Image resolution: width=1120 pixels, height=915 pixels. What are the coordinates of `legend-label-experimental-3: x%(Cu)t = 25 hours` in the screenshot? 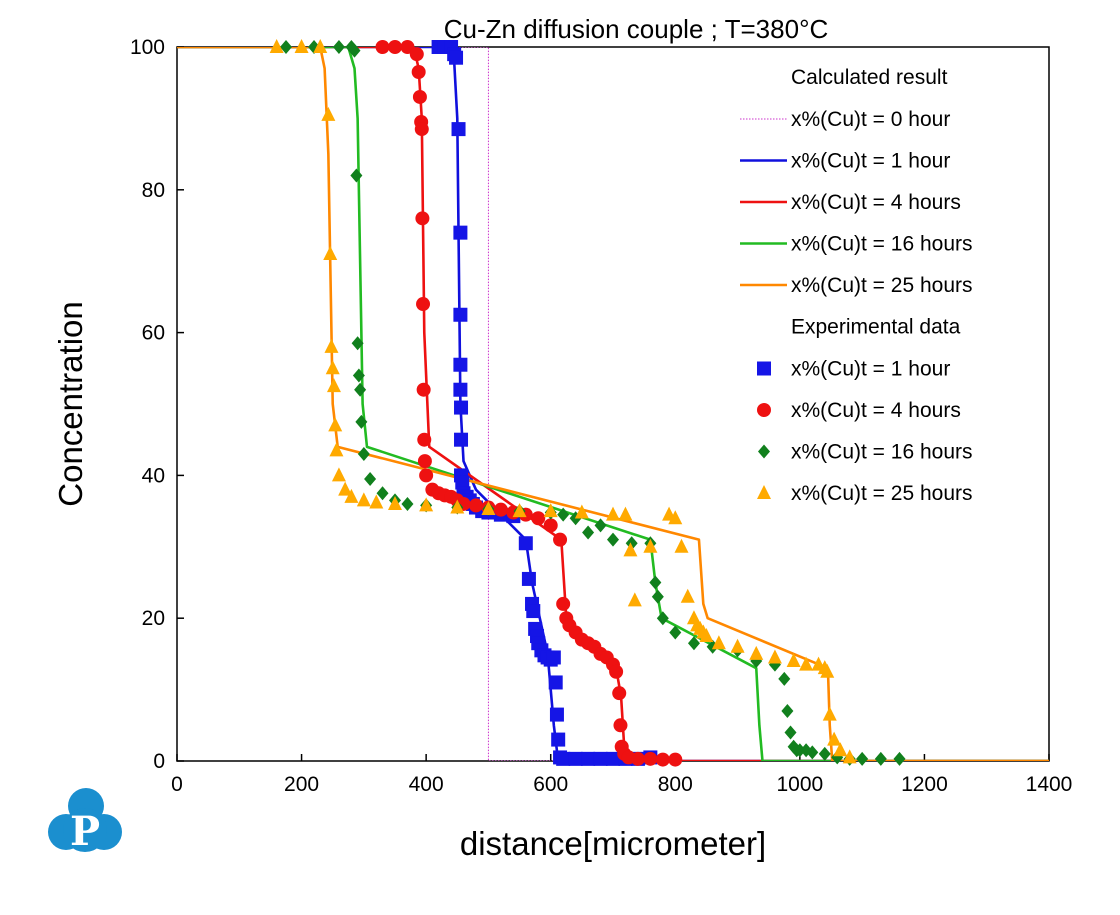 It's located at (882, 493).